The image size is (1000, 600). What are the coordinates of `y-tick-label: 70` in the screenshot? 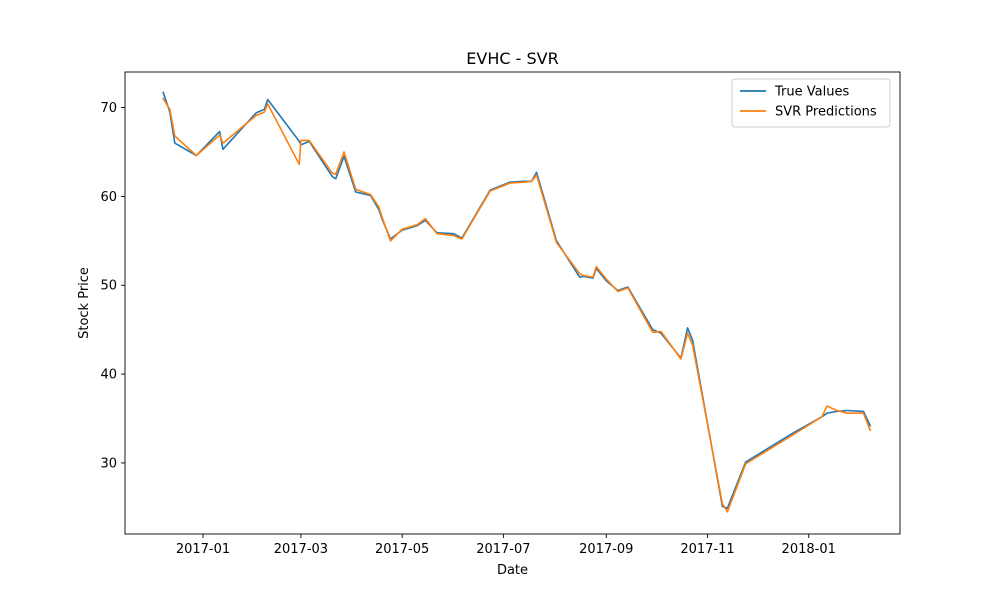 It's located at (108, 108).